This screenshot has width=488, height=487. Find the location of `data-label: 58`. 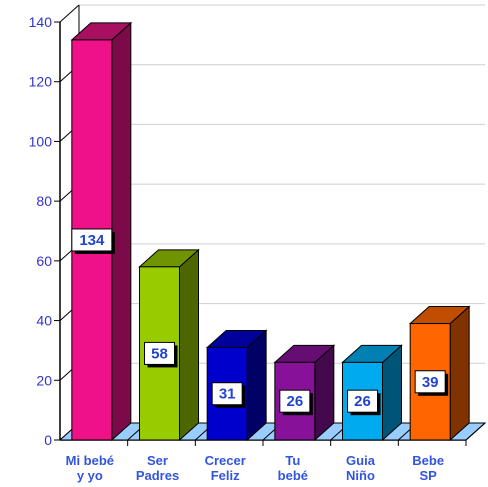

data-label: 58 is located at coordinates (159, 353).